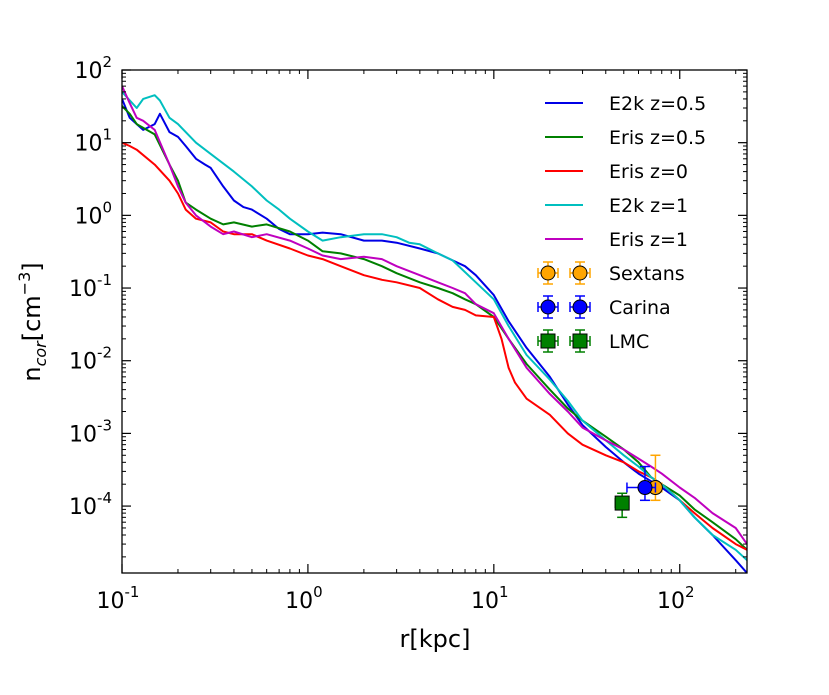 This screenshot has height=695, width=829. What do you see at coordinates (640, 308) in the screenshot?
I see `legend-label-point-1: Carina` at bounding box center [640, 308].